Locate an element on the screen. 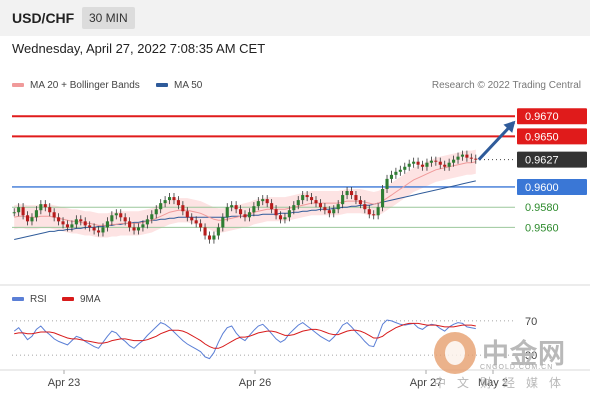 This screenshot has height=400, width=590. legend-ma50: MA 50 is located at coordinates (179, 85).